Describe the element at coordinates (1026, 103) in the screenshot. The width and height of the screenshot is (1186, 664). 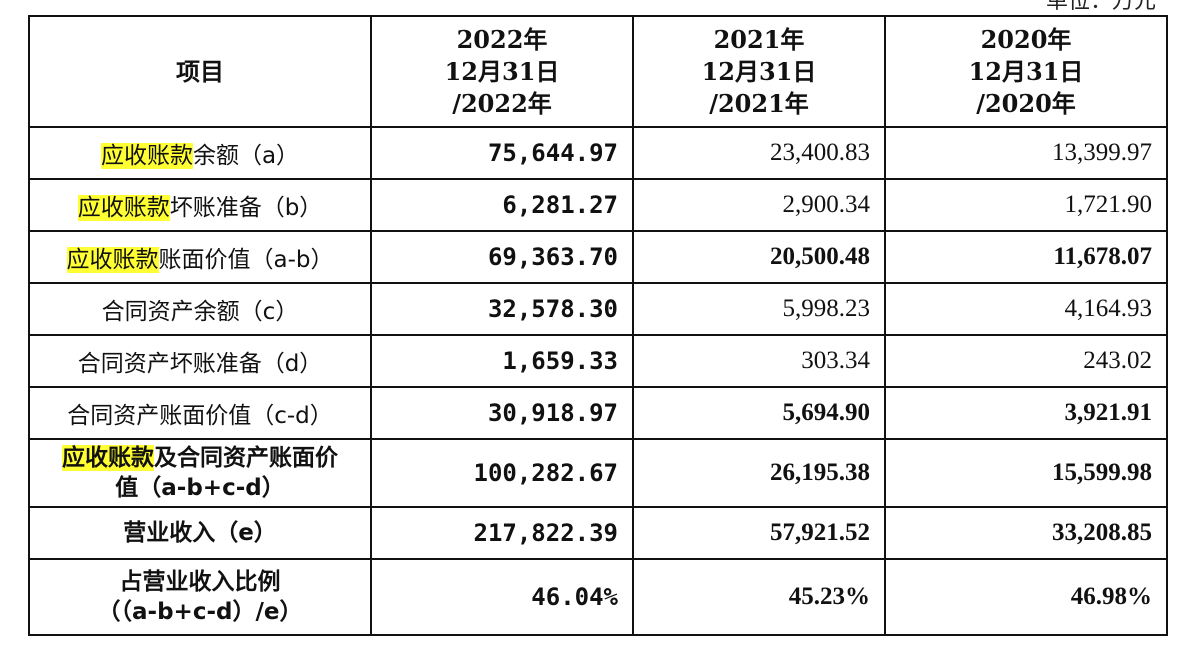
I see `header-2020-line3: /2020年` at that location.